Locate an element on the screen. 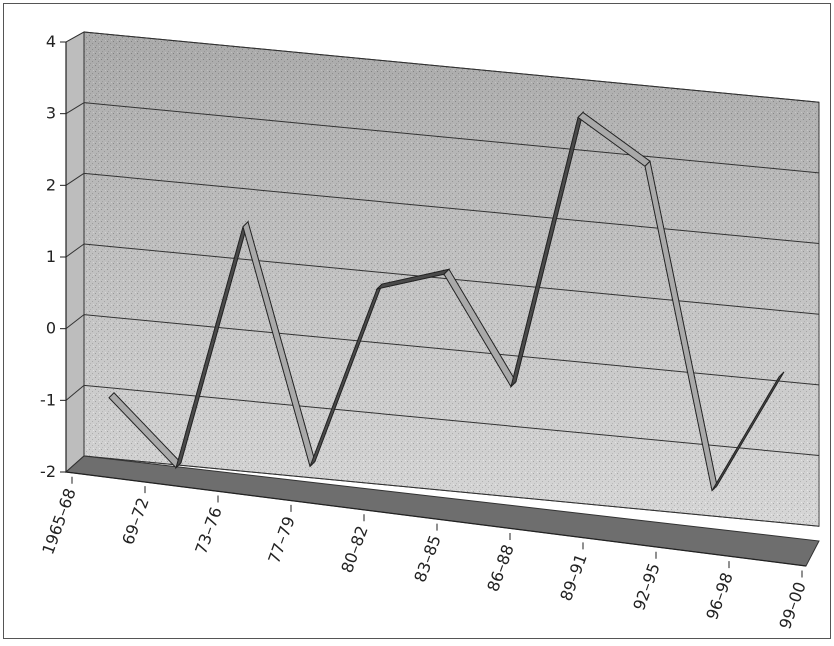 The image size is (834, 646). y-tick-label-0: 4 is located at coordinates (51, 41).